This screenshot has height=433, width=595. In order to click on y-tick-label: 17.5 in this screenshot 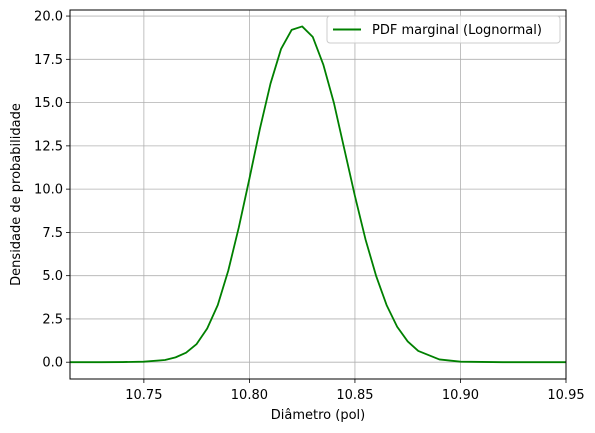, I will do `click(48, 60)`.